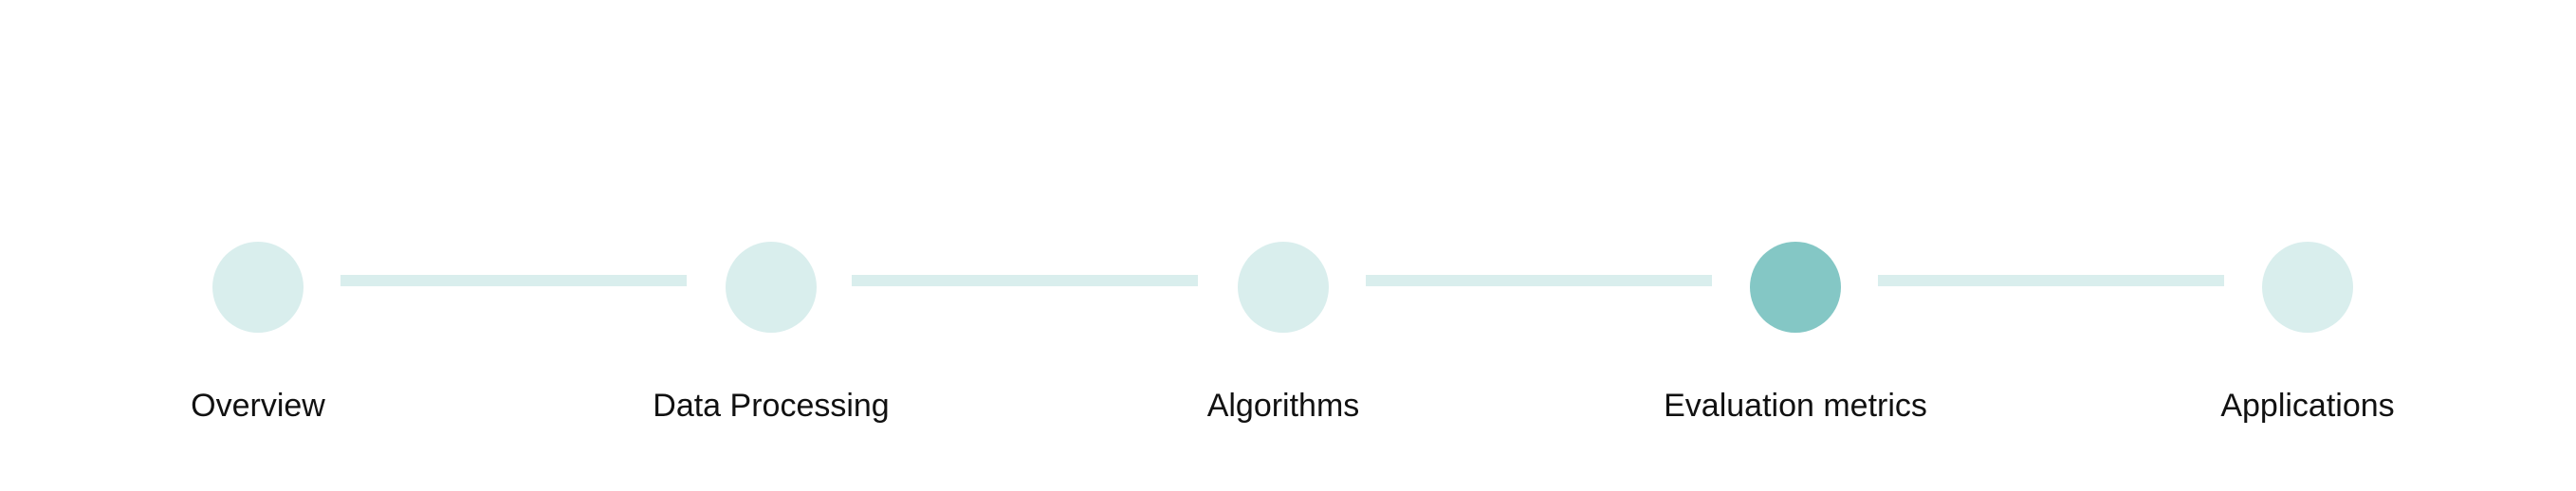 This screenshot has height=491, width=2576. What do you see at coordinates (258, 288) in the screenshot?
I see `step-marker-overview` at bounding box center [258, 288].